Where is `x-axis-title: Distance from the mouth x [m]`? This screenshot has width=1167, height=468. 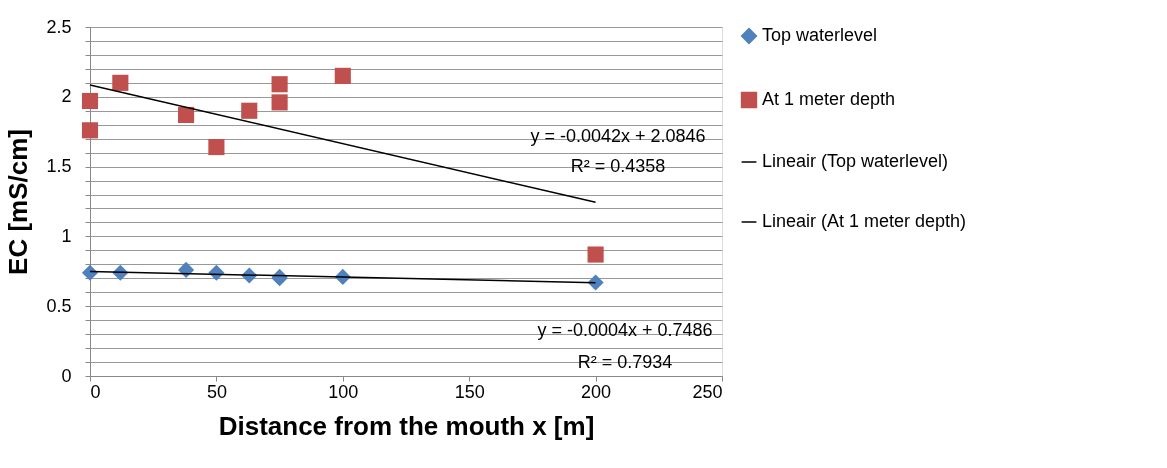 x-axis-title: Distance from the mouth x [m] is located at coordinates (406, 425).